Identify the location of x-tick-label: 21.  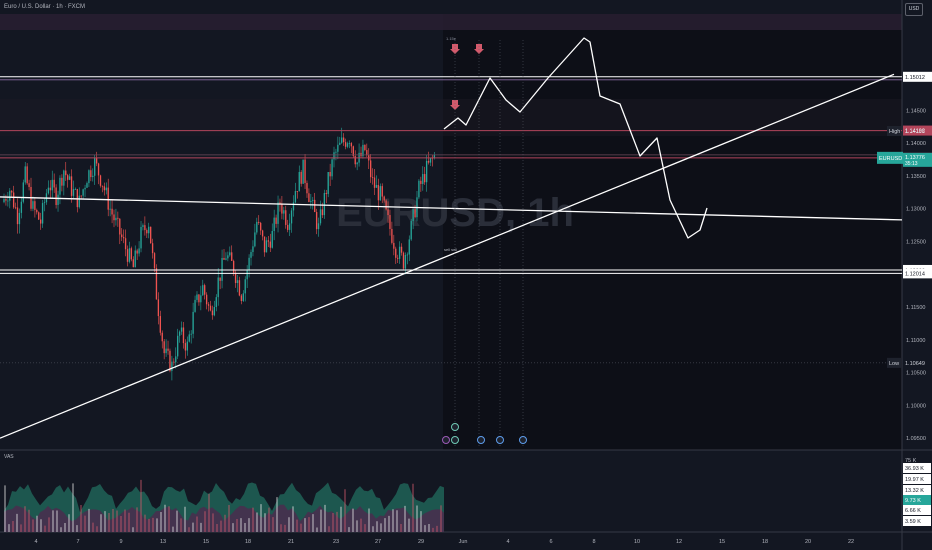
(291, 542).